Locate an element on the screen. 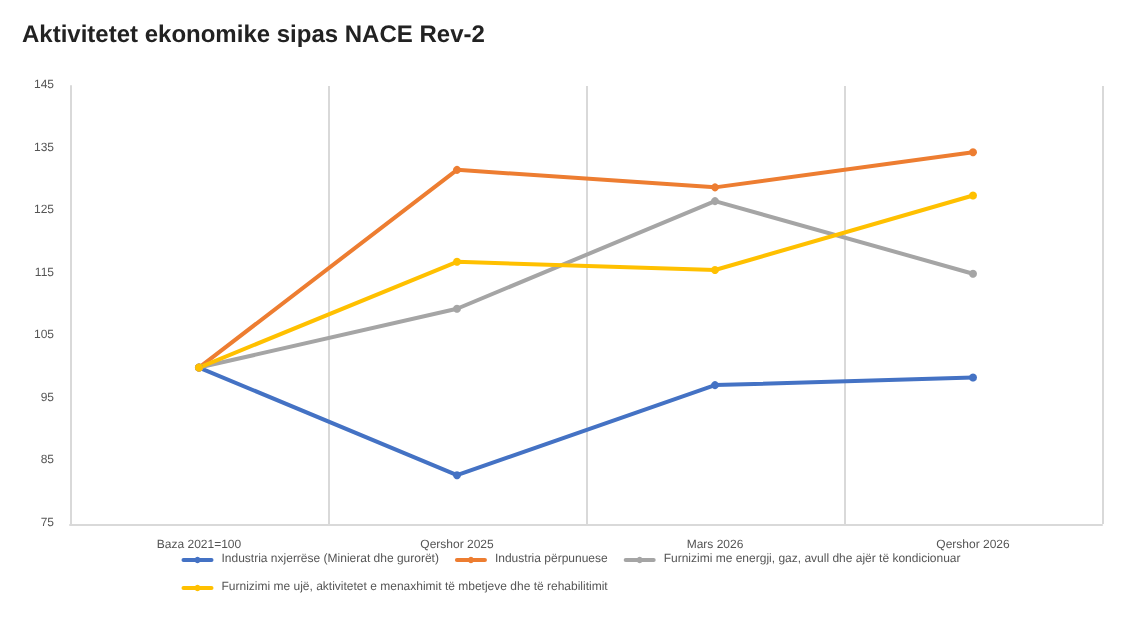 This screenshot has height=624, width=1142. chart-title: Aktivitetet ekonomike sipas NACE Rev-2 is located at coordinates (254, 34).